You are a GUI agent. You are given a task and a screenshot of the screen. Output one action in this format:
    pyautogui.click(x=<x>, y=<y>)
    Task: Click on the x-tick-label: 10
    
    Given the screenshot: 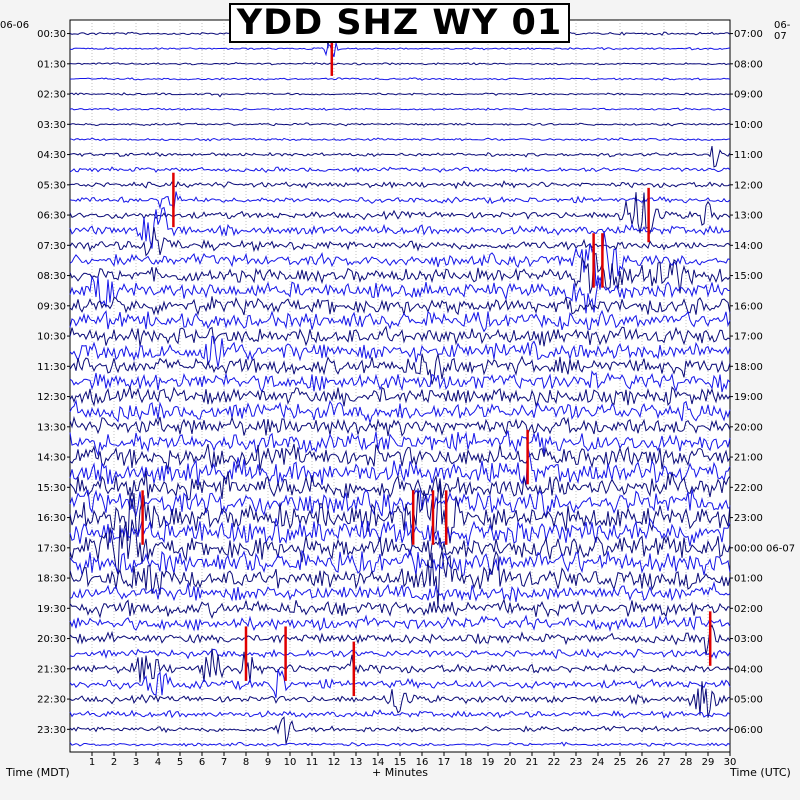 What is the action you would take?
    pyautogui.click(x=290, y=762)
    